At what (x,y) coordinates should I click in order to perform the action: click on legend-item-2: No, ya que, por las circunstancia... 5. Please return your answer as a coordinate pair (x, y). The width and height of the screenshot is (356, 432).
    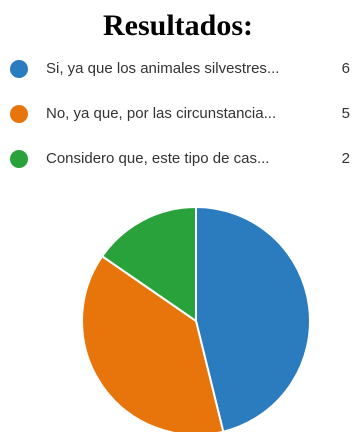
    Looking at the image, I should click on (178, 114).